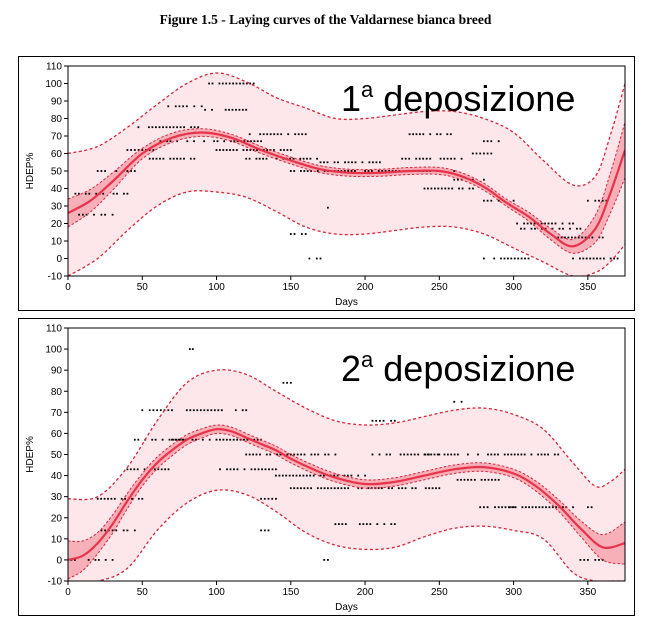 Image resolution: width=651 pixels, height=629 pixels. I want to click on annotation-superscript: a, so click(367, 89).